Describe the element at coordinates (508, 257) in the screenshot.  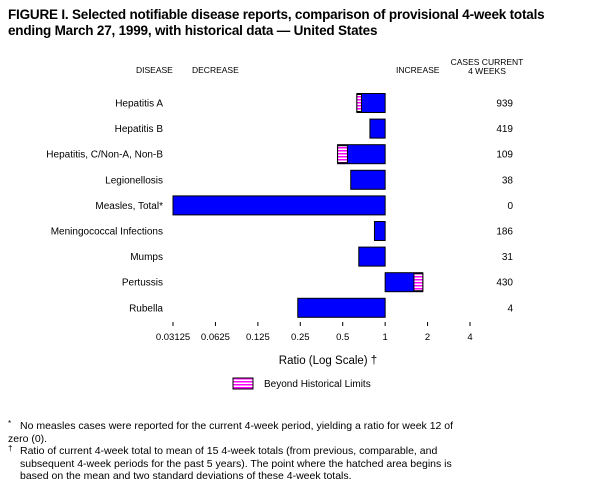
I see `case-count-6: 31` at that location.